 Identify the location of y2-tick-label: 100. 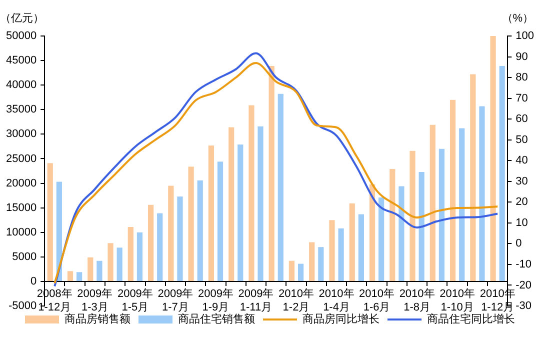
(525, 36).